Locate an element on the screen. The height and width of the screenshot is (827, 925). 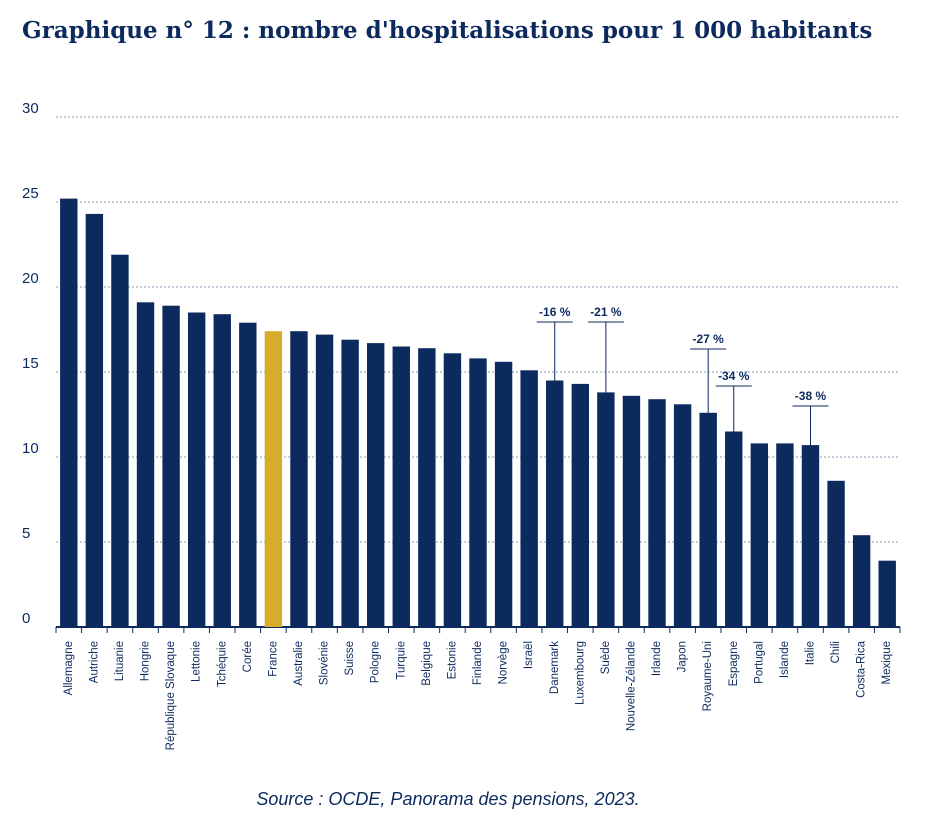
x-tick-label: Norvège is located at coordinates (504, 662).